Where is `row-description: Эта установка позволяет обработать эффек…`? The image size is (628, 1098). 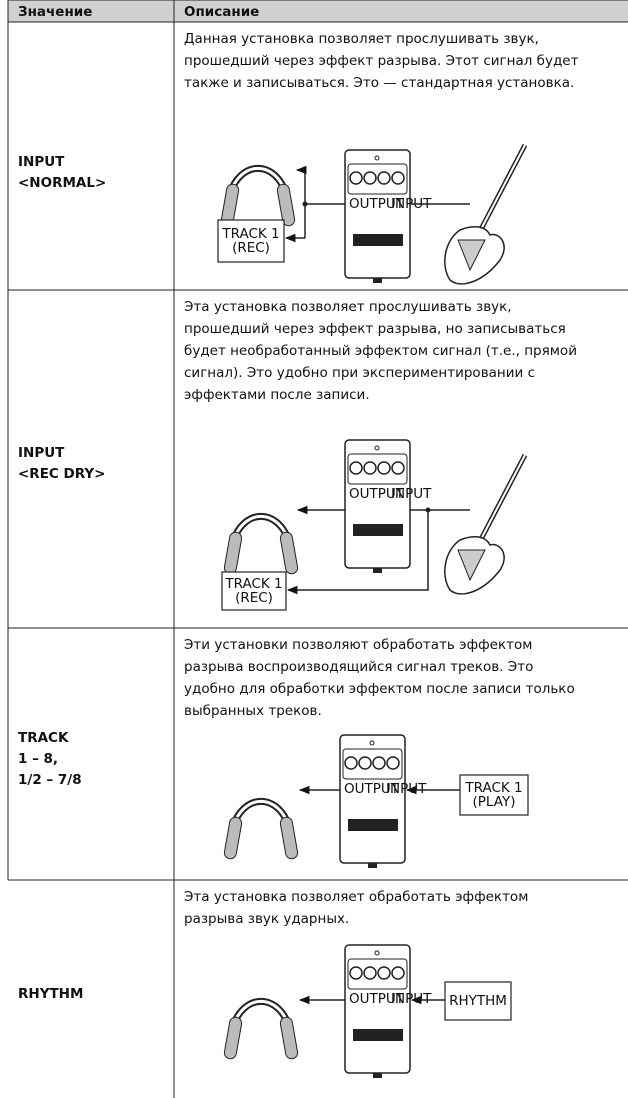
row-description: Эта установка позволяет обработать эффек… is located at coordinates (356, 897).